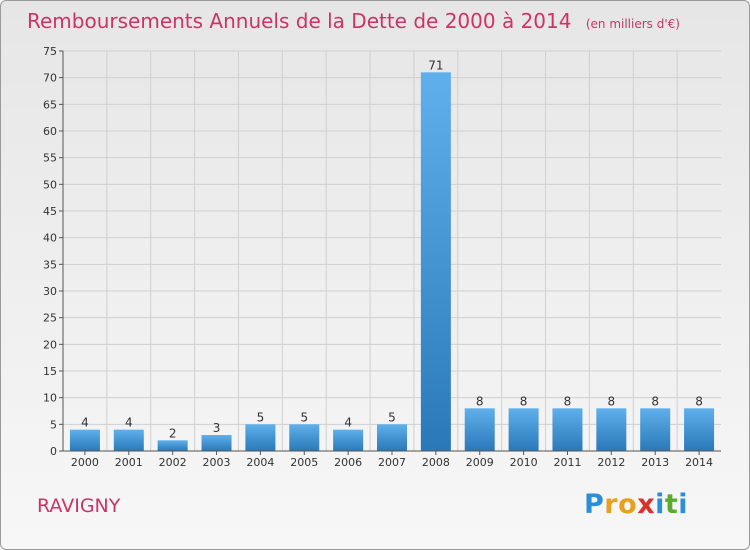  Describe the element at coordinates (50, 158) in the screenshot. I see `y-tick-label: 55` at that location.